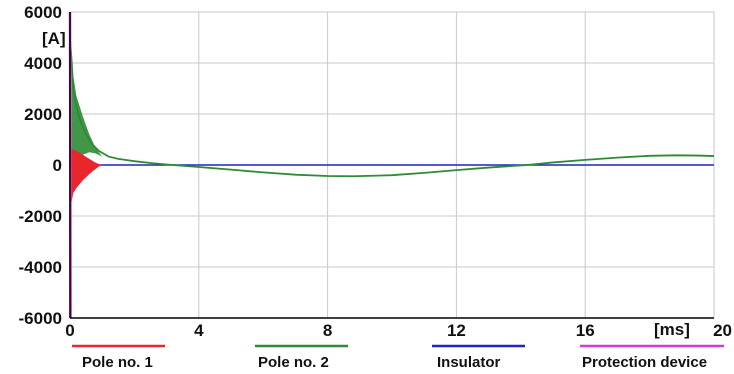 This screenshot has height=374, width=734. I want to click on y-tick-label: -4000, so click(40, 267).